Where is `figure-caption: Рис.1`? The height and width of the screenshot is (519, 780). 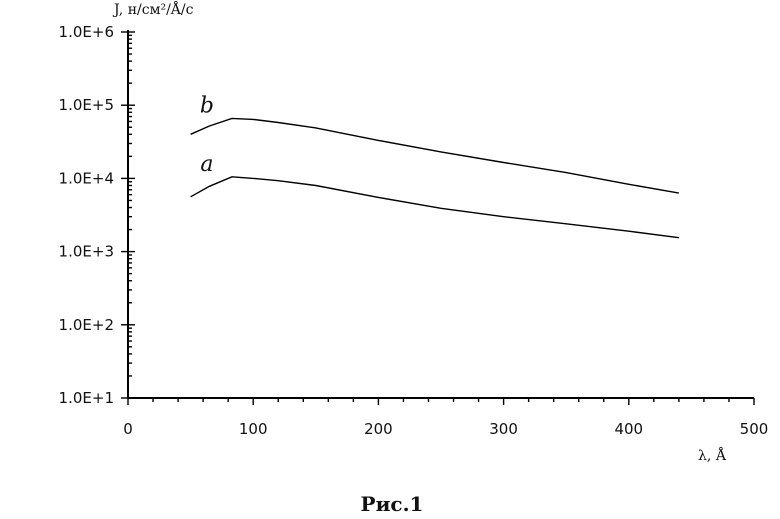 figure-caption: Рис.1 is located at coordinates (392, 504).